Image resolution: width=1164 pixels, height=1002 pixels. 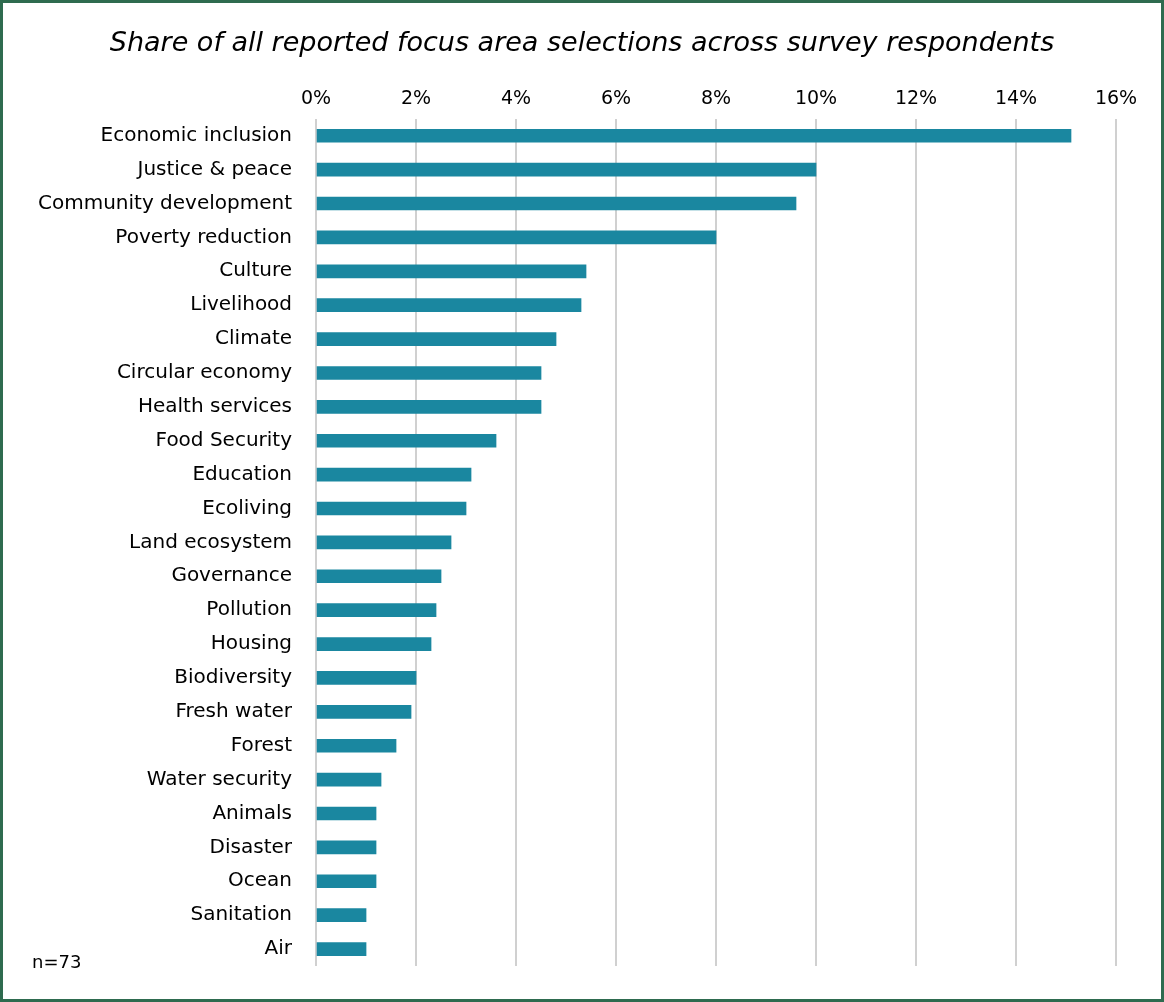 I want to click on y-tick-label: Community development, so click(x=165, y=201).